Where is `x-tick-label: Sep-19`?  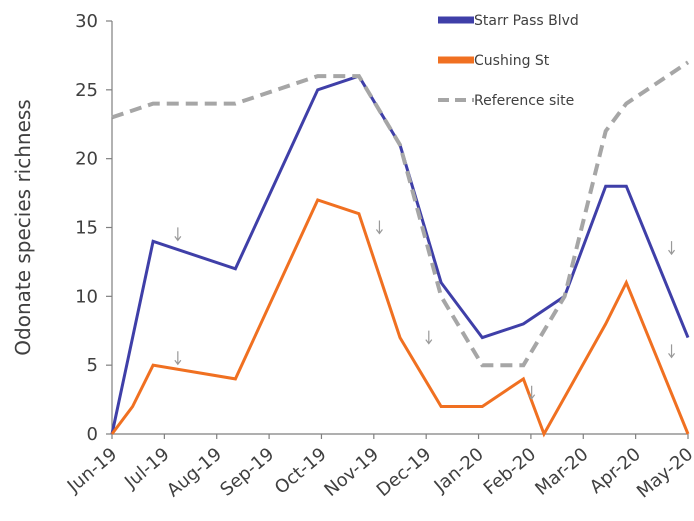
x-tick-label: Sep-19 is located at coordinates (247, 472).